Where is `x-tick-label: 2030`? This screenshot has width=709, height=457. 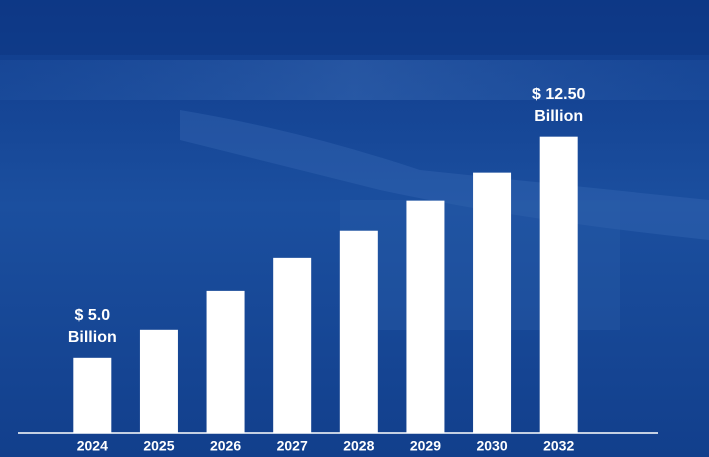
x-tick-label: 2030 is located at coordinates (491, 446).